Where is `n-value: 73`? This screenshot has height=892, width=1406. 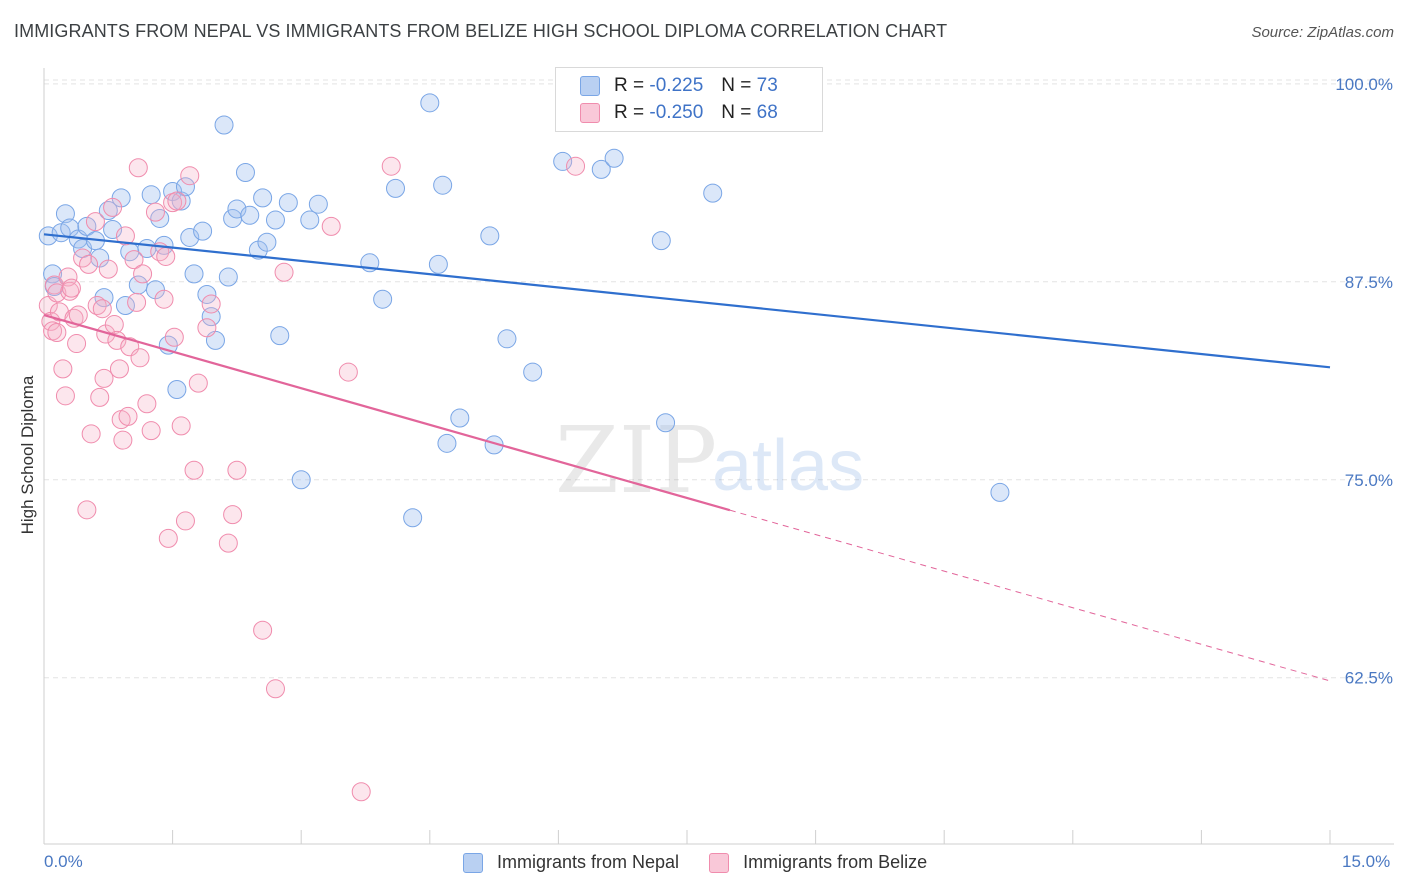
n-value: 73 is located at coordinates (767, 85).